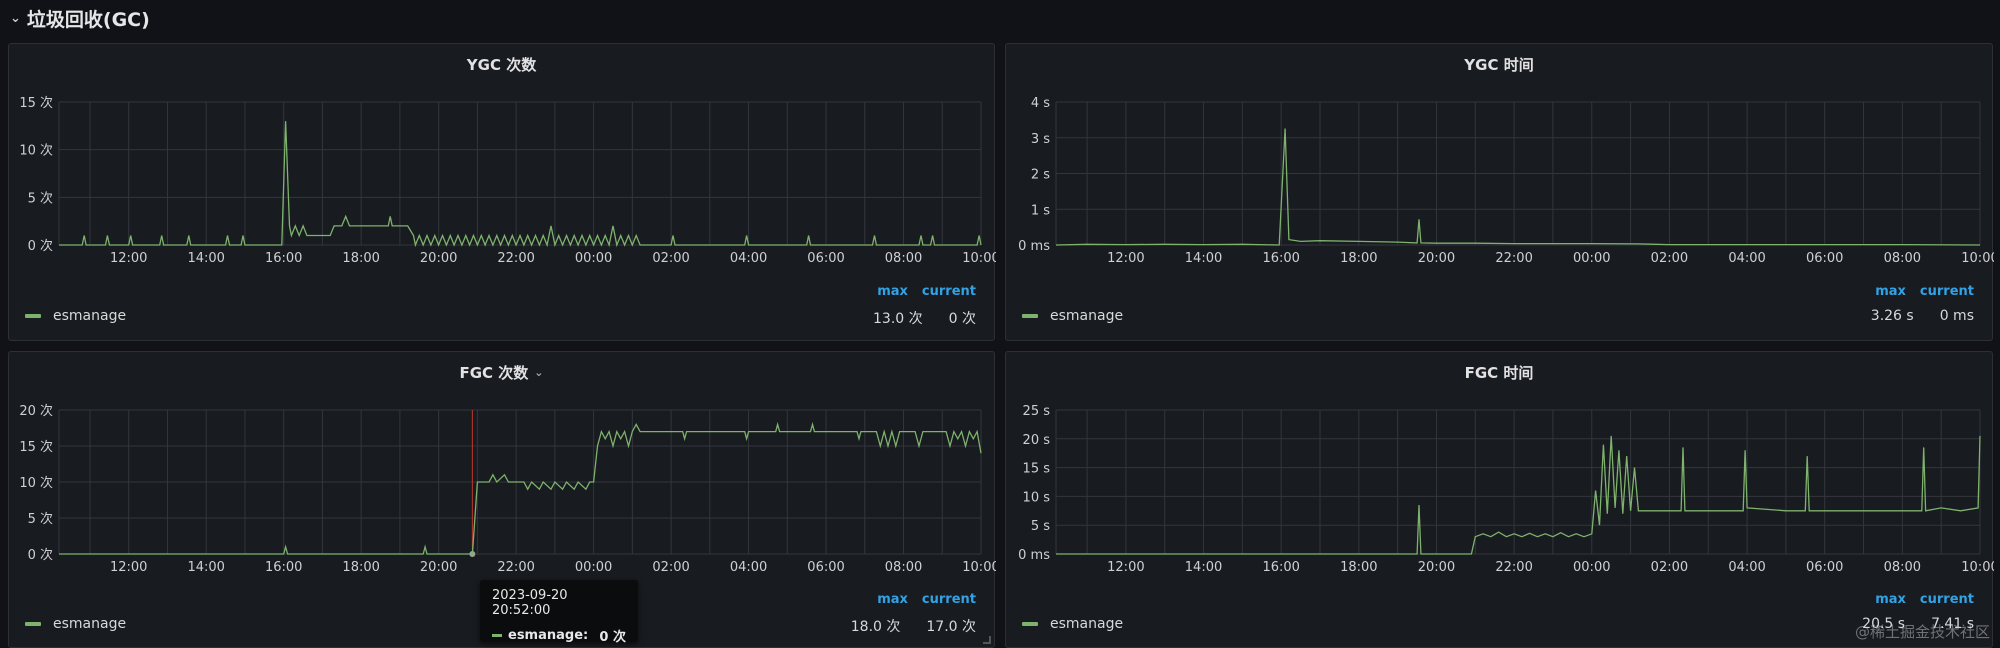 This screenshot has width=2000, height=648. I want to click on tooltip-time: 2023-09-20 20:52:00, so click(530, 603).